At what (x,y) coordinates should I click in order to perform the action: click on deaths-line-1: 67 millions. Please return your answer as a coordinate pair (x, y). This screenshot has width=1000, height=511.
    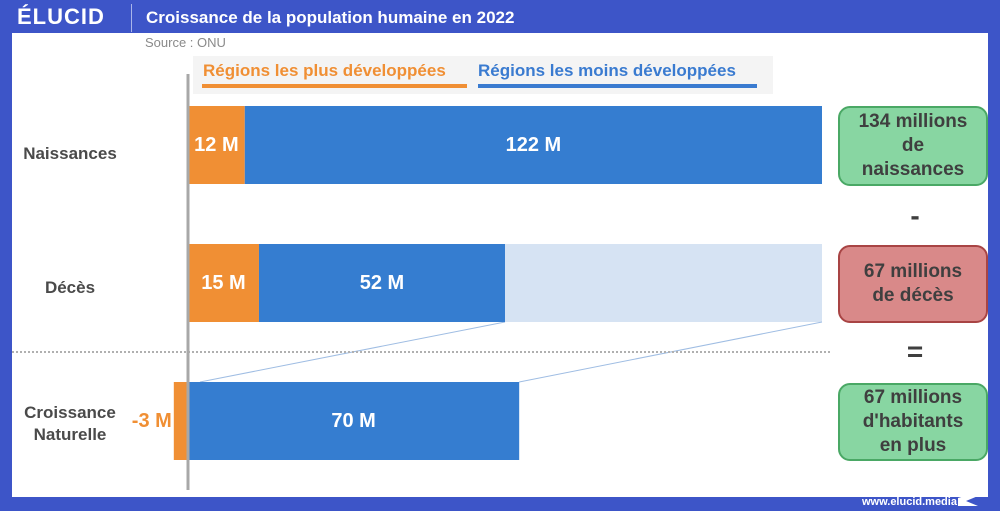
    Looking at the image, I should click on (913, 271).